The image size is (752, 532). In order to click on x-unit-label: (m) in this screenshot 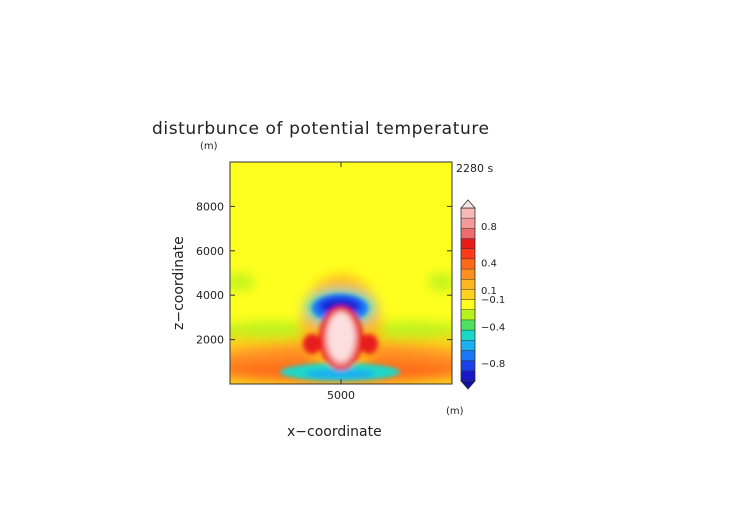, I will do `click(455, 411)`.